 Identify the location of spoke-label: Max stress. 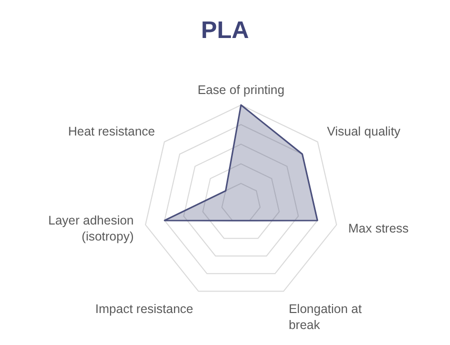
(378, 228).